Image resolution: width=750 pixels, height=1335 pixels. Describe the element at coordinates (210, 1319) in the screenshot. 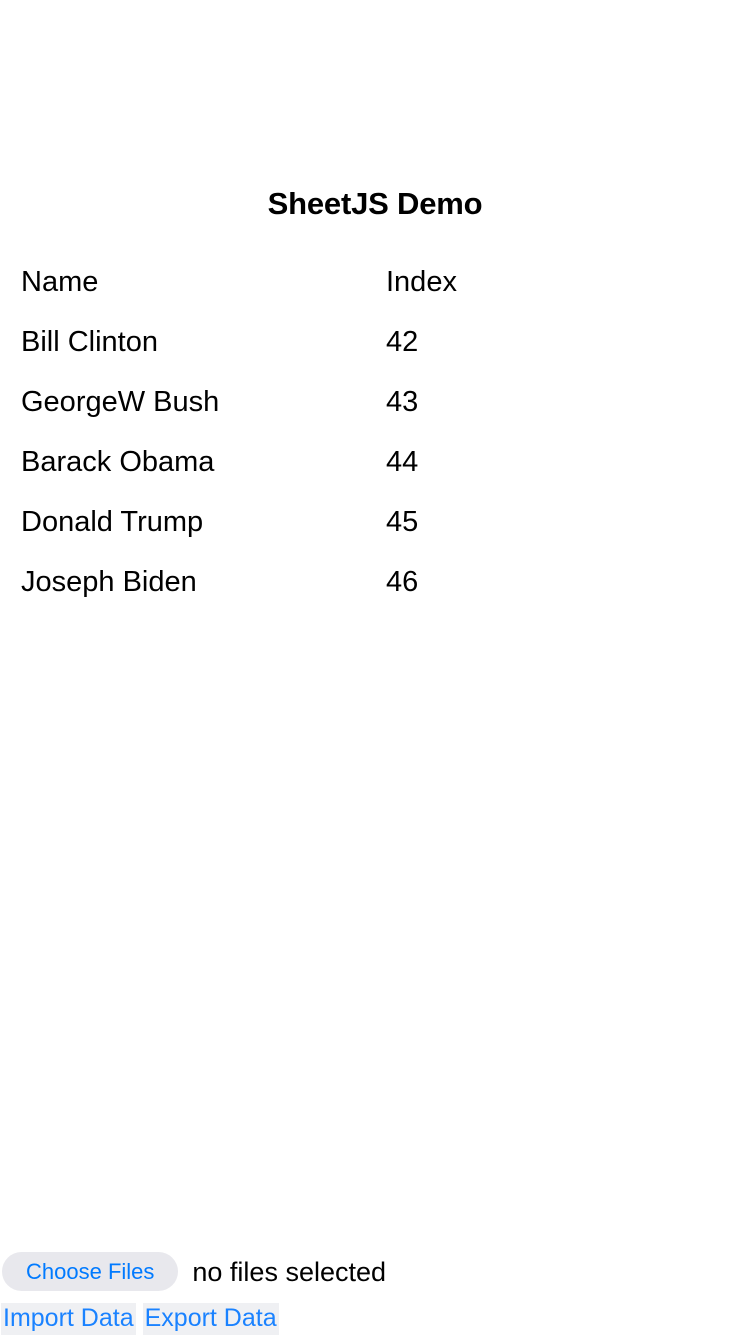

I see `export-data-button: Export Data` at that location.